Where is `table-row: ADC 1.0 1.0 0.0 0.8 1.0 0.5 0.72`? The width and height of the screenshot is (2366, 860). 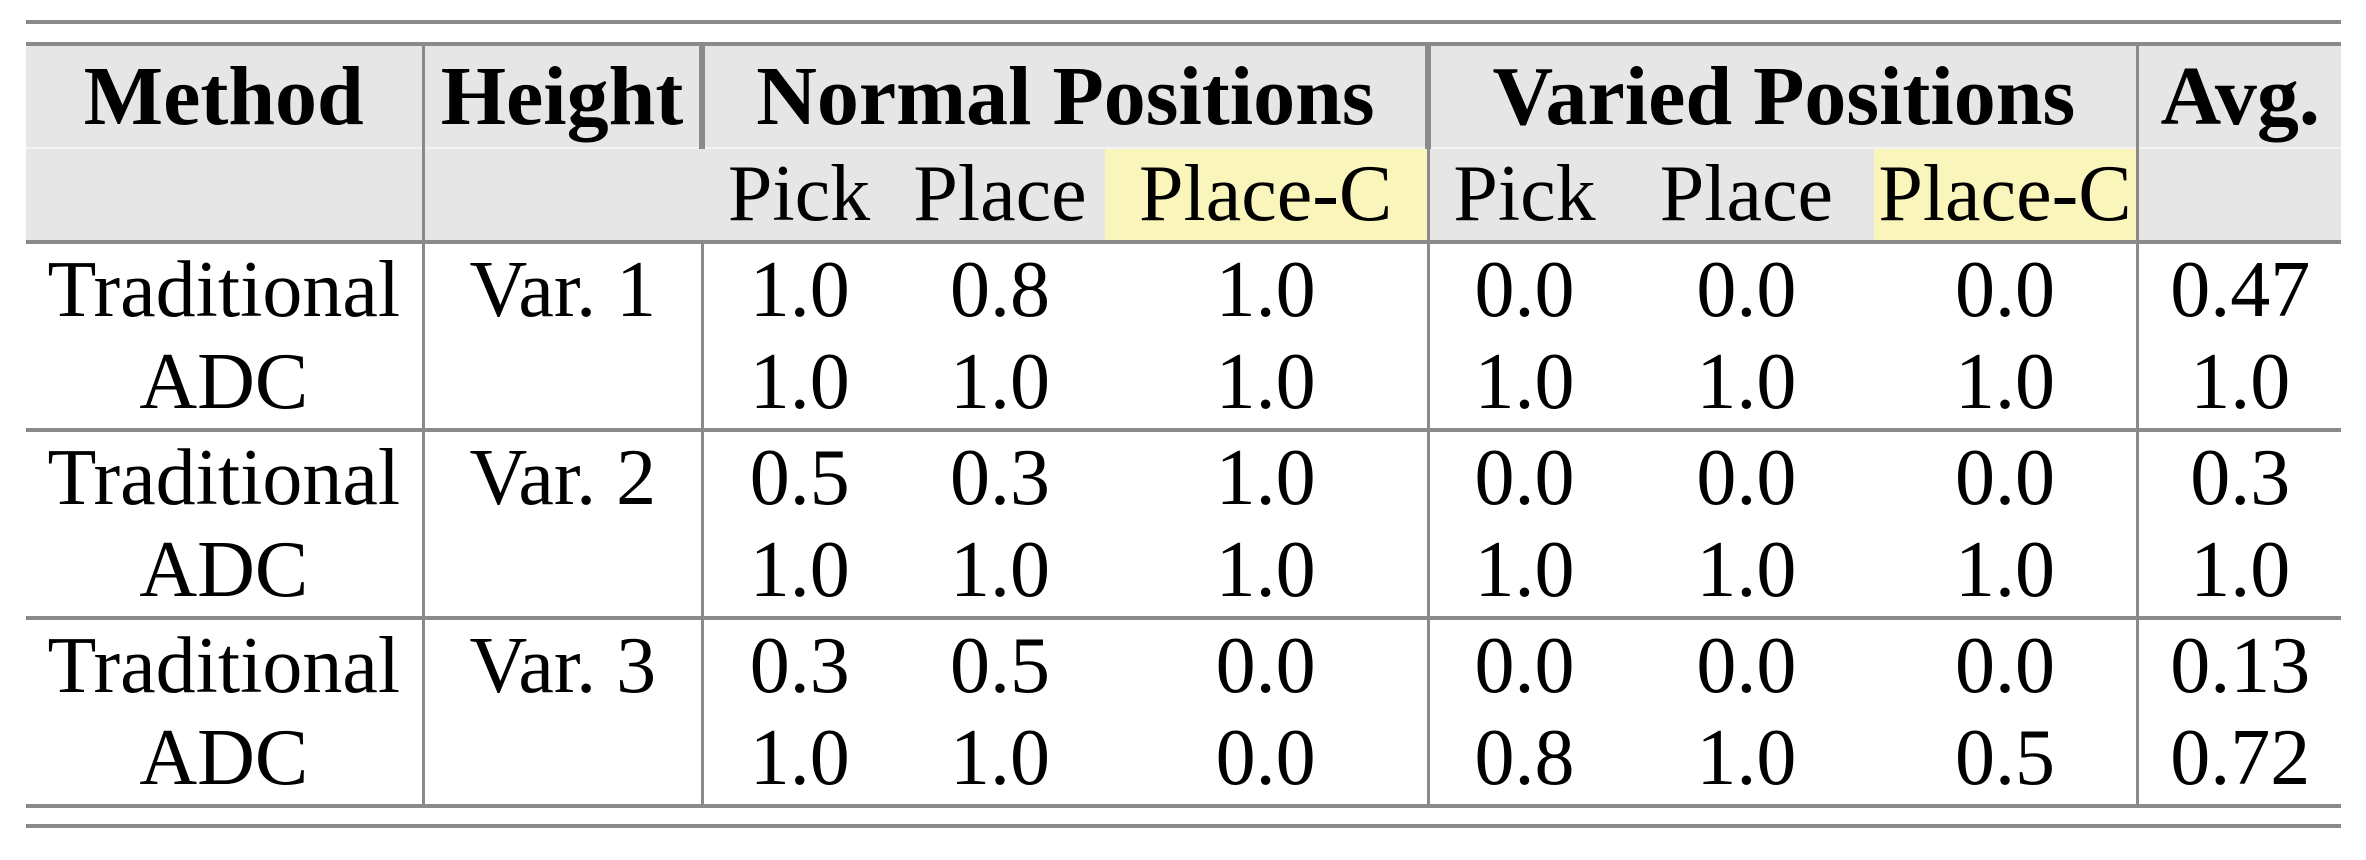
table-row: ADC 1.0 1.0 0.0 0.8 1.0 0.5 0.72 is located at coordinates (1183, 759).